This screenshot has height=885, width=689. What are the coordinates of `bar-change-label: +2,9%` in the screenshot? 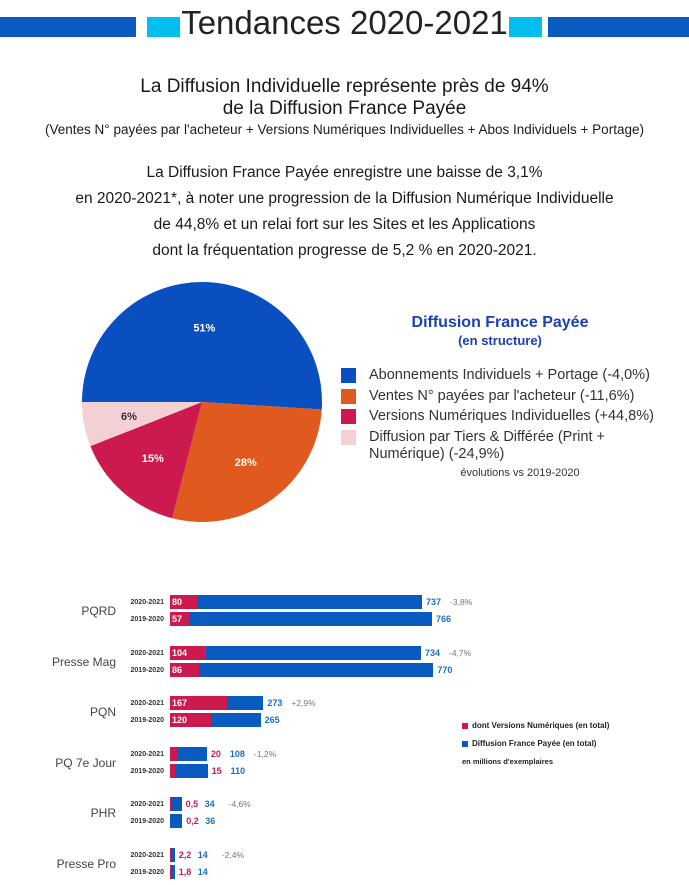 It's located at (303, 703).